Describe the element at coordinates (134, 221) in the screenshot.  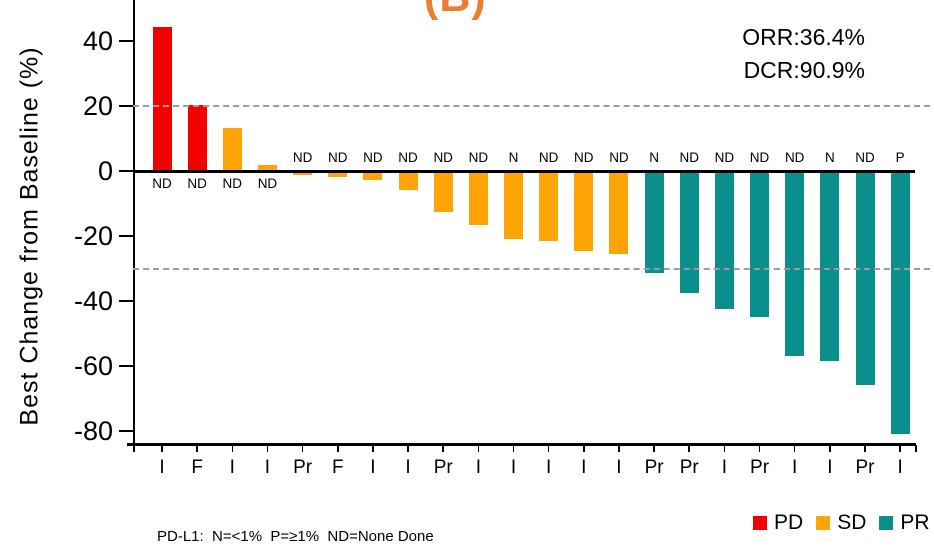
I see `y-axis-line` at that location.